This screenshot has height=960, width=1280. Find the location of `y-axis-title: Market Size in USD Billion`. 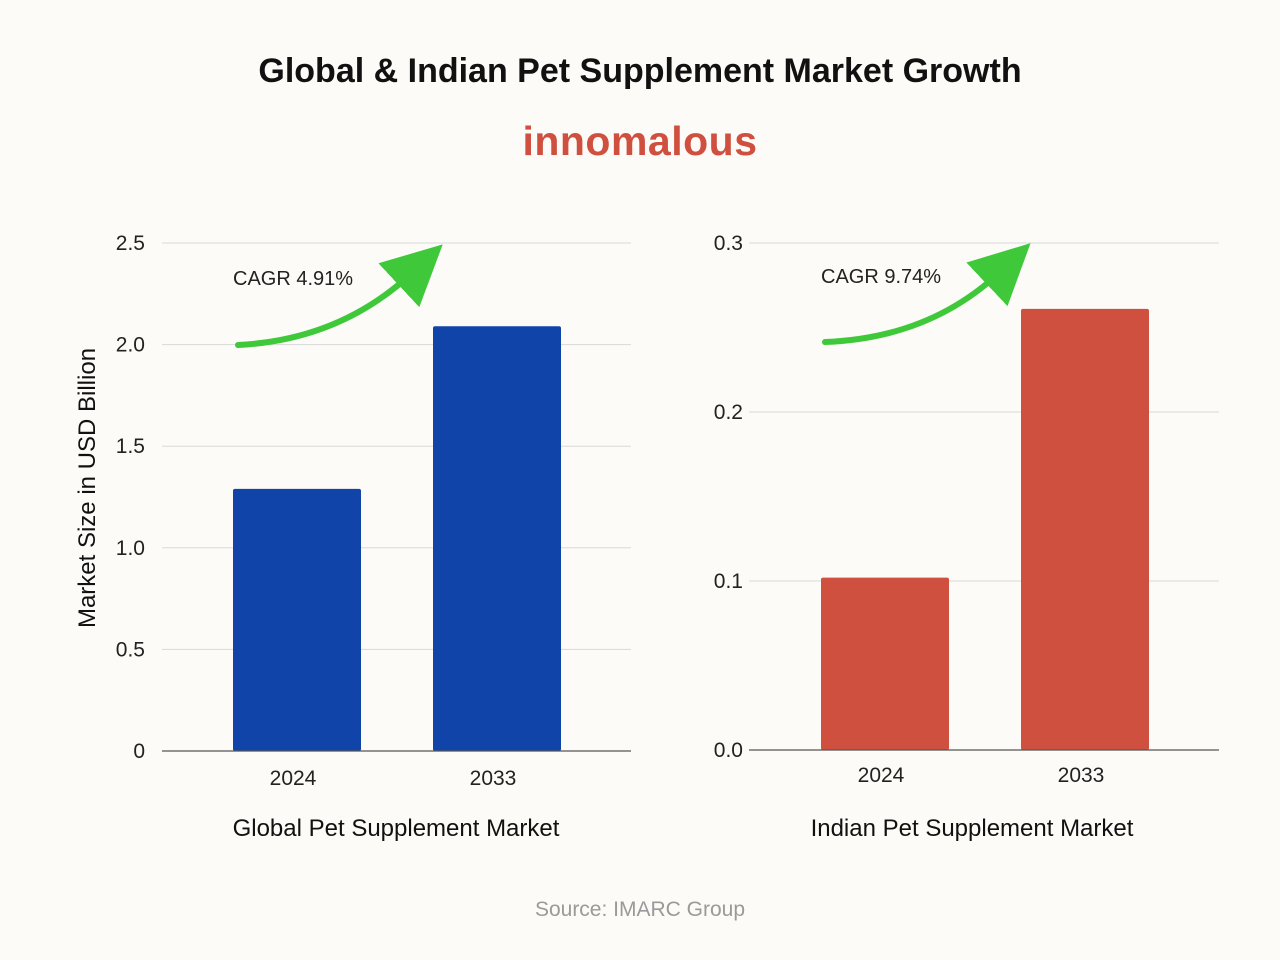

y-axis-title: Market Size in USD Billion is located at coordinates (87, 488).